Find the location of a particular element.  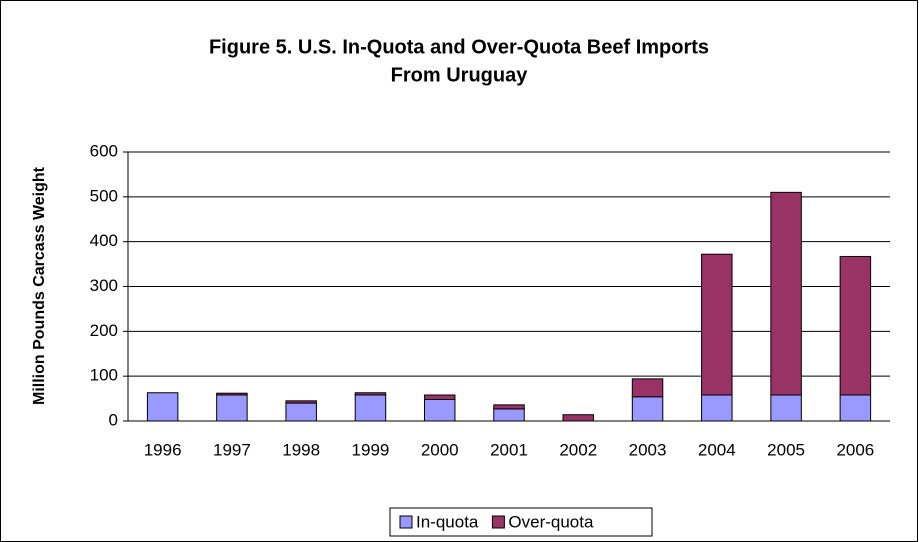

x-tick-label: 1997 is located at coordinates (232, 449).